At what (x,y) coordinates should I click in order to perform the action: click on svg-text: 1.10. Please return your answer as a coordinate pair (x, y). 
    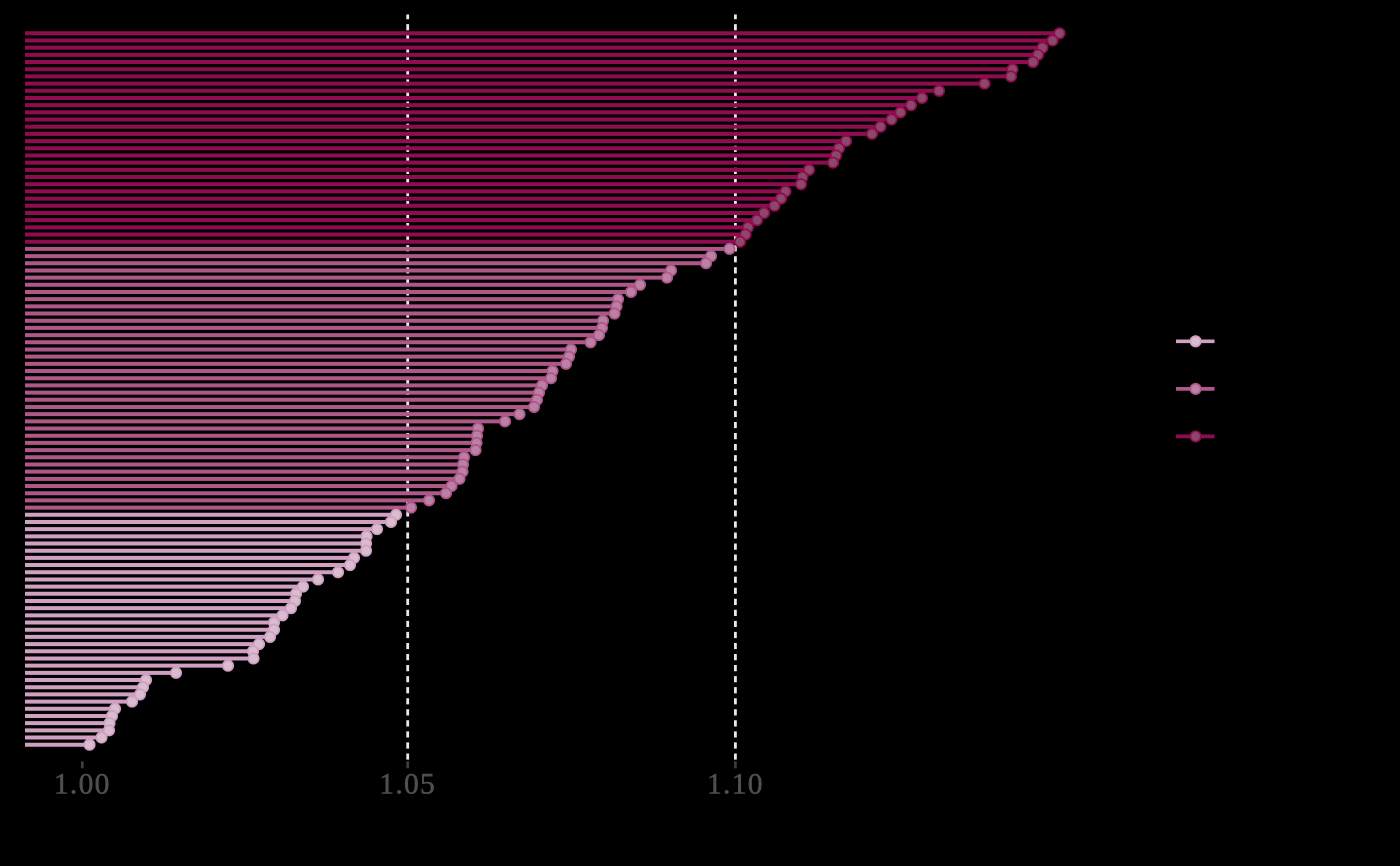
    Looking at the image, I should click on (735, 785).